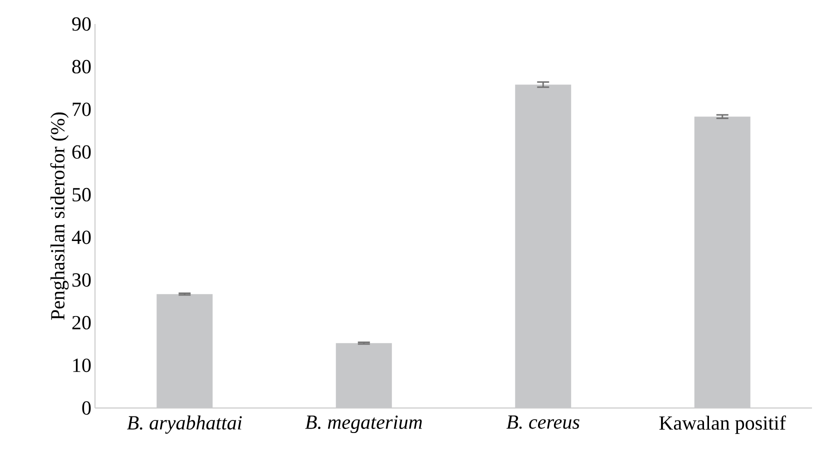 This screenshot has height=451, width=823. Describe the element at coordinates (81, 152) in the screenshot. I see `y-tick-label: 60` at that location.